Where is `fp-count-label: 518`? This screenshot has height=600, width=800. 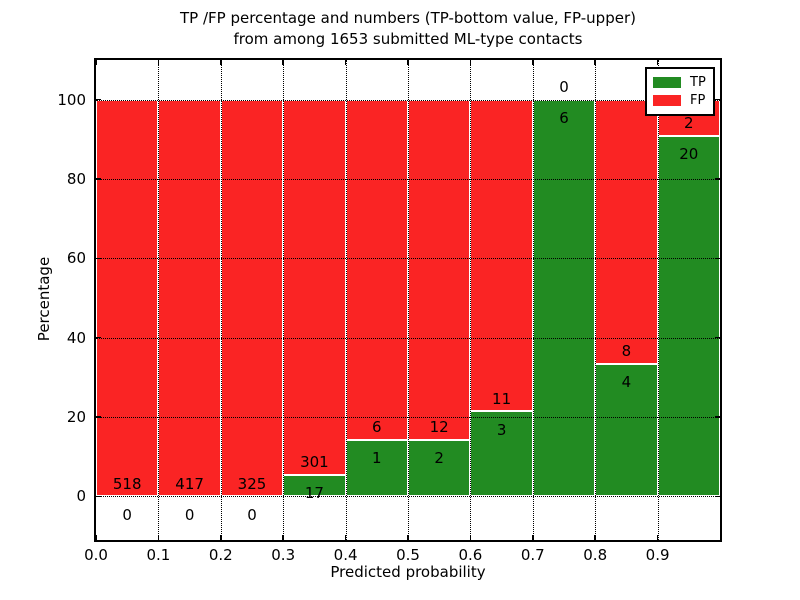
fp-count-label: 518 is located at coordinates (127, 483).